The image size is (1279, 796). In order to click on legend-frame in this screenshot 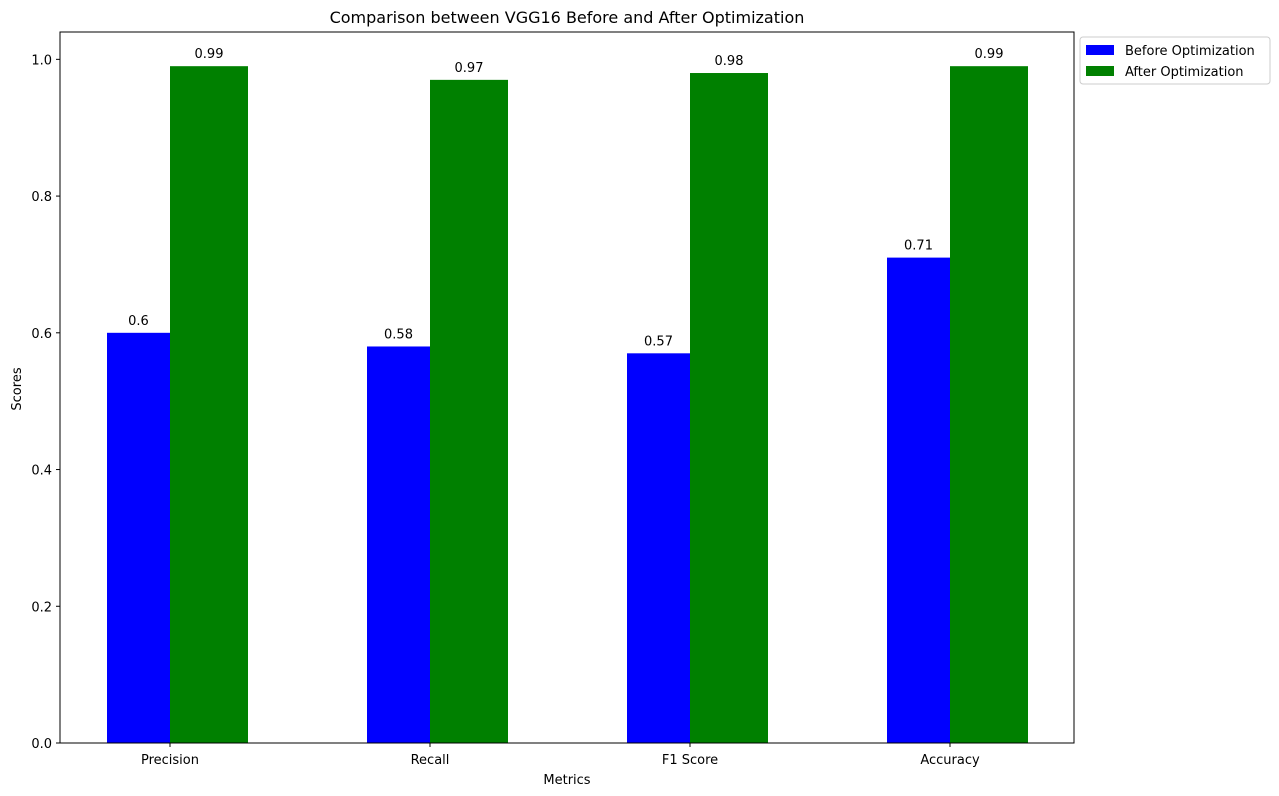, I will do `click(1175, 60)`.